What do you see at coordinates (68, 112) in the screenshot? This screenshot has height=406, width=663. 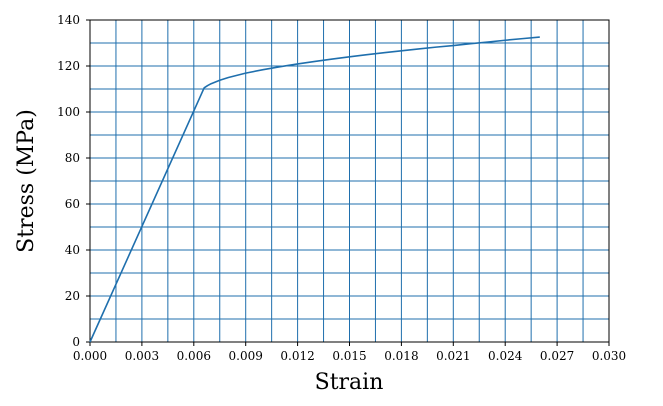 I see `y-tick-label: 100` at bounding box center [68, 112].